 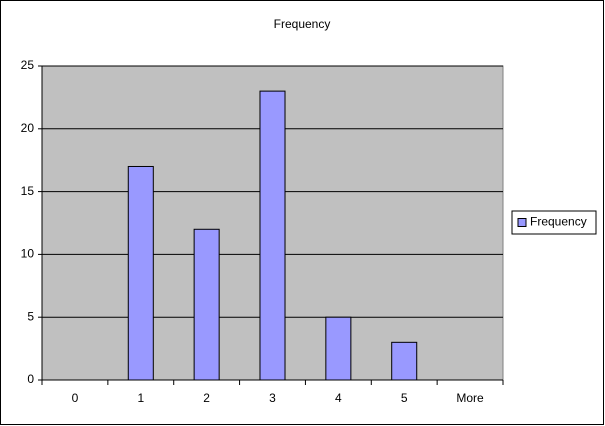 What do you see at coordinates (338, 398) in the screenshot?
I see `x-tick-label: 4` at bounding box center [338, 398].